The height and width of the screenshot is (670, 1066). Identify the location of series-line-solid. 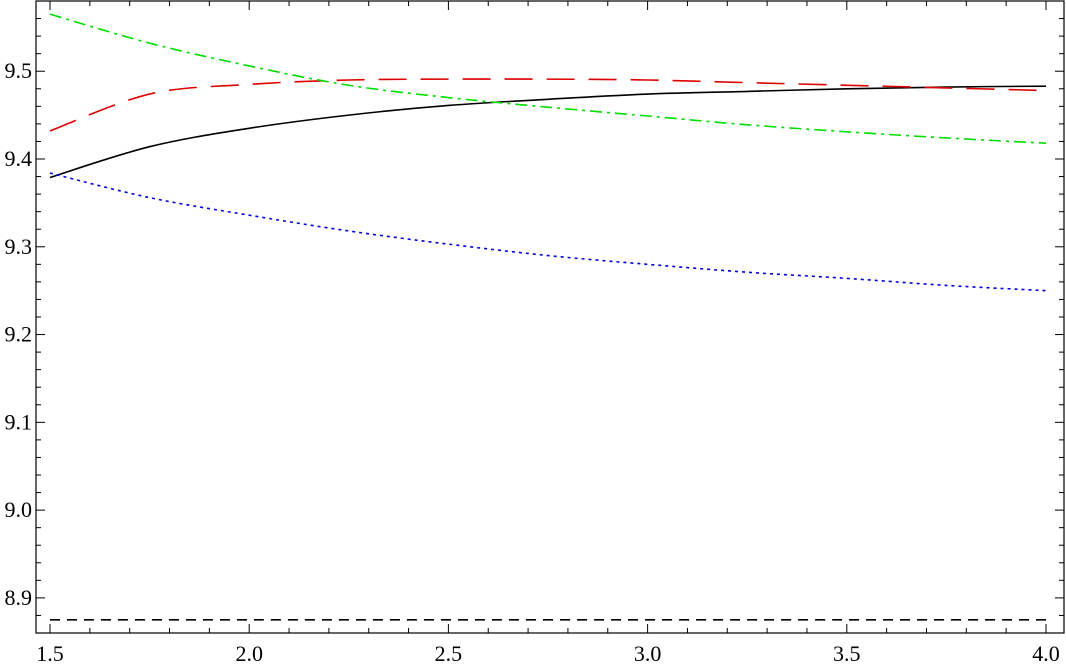
(548, 132).